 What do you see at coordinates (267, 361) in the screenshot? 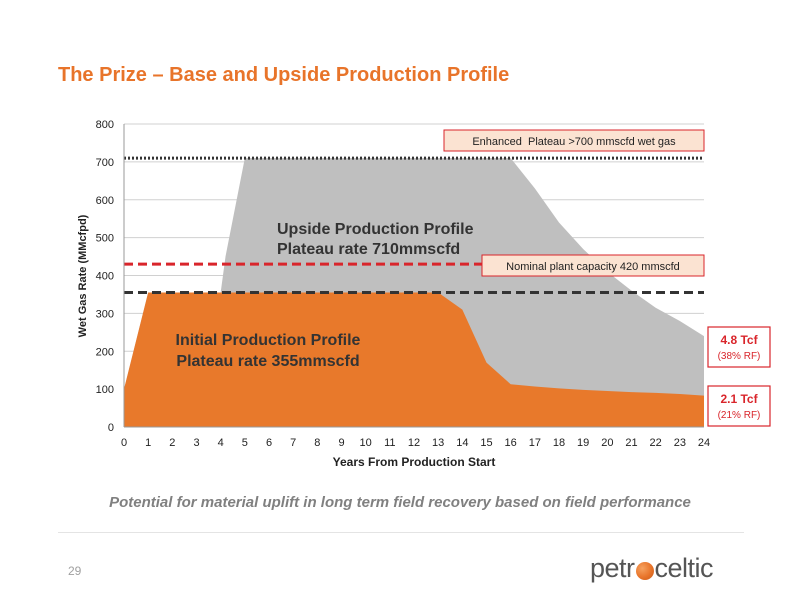
I see `initial-annotation-line2: Plateau rate 355mmscfd` at bounding box center [267, 361].